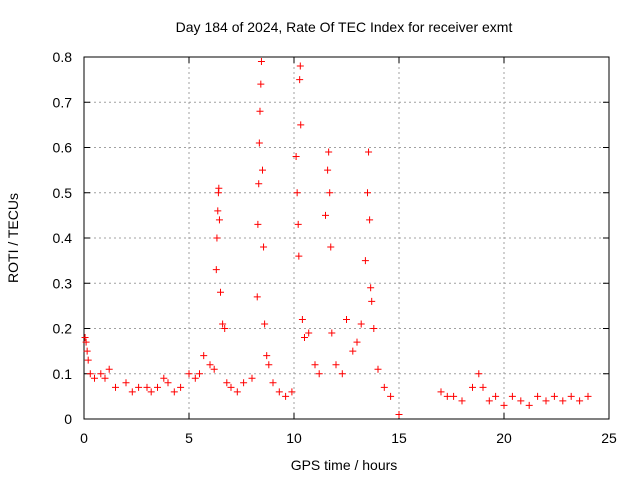 The height and width of the screenshot is (480, 640). Describe the element at coordinates (63, 283) in the screenshot. I see `y-tick-label: 0.3` at that location.